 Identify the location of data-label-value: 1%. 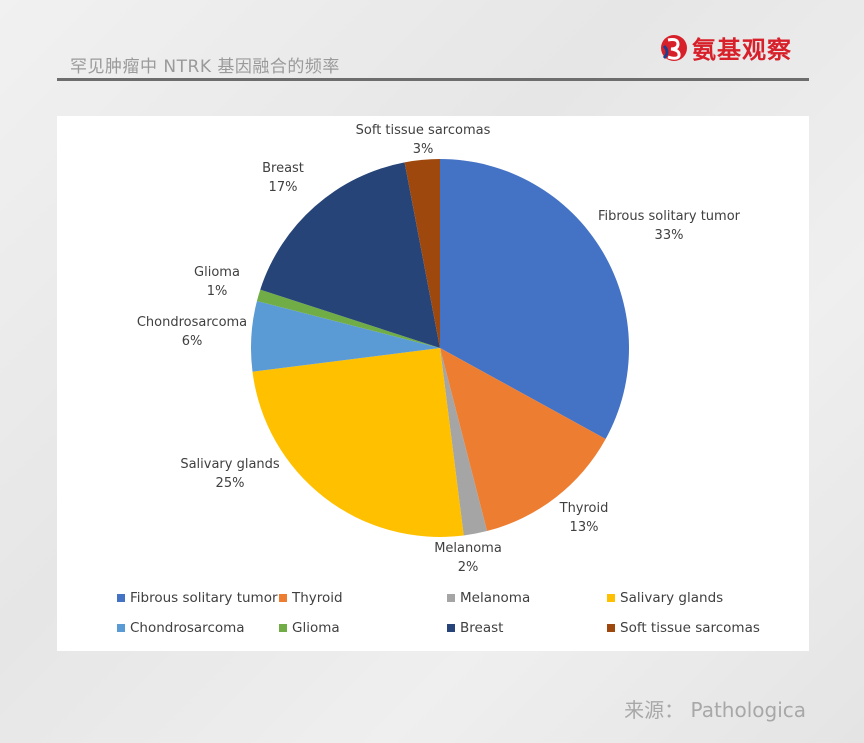
(217, 291).